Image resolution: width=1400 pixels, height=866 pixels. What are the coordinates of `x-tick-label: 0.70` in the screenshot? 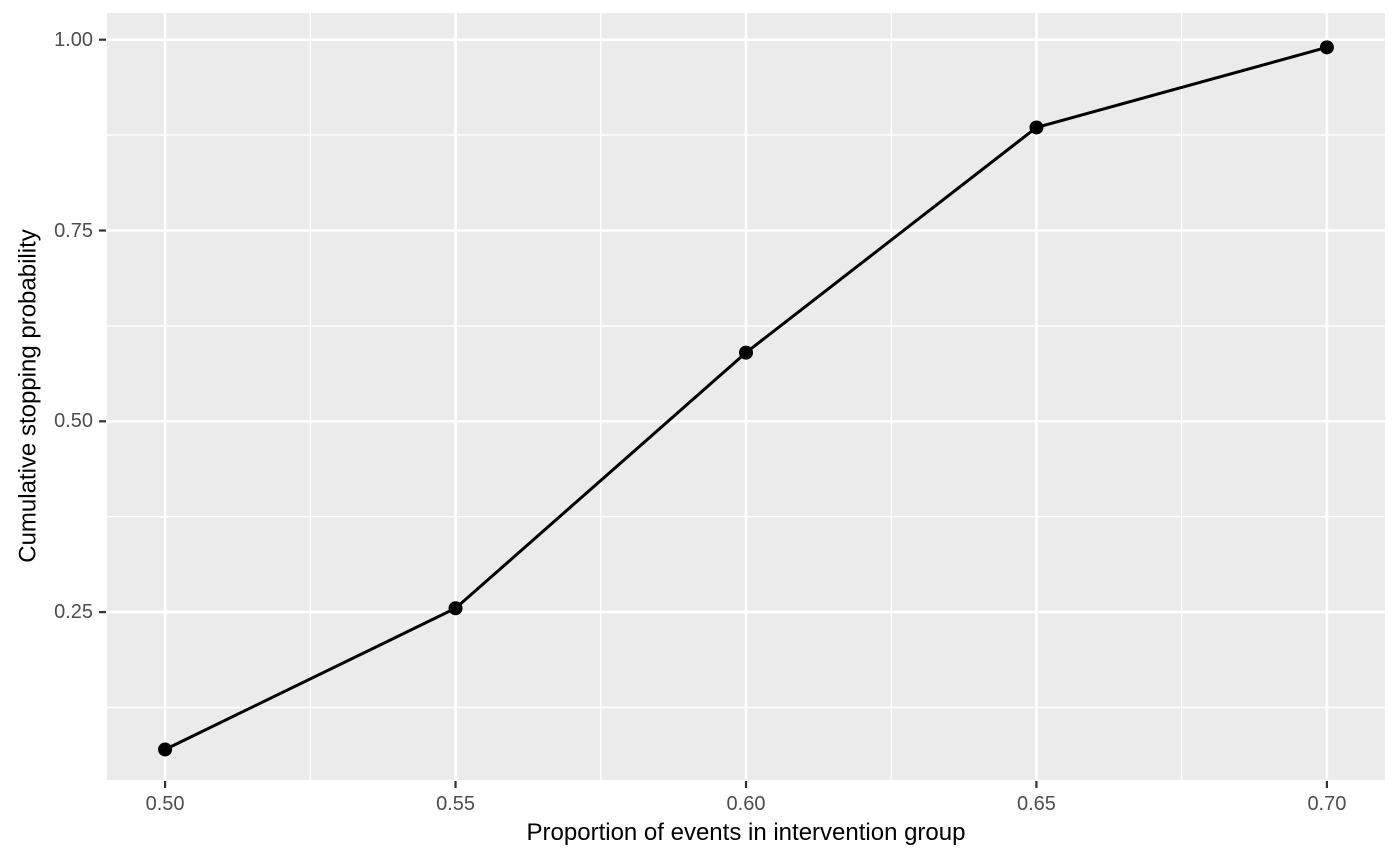 It's located at (1327, 804).